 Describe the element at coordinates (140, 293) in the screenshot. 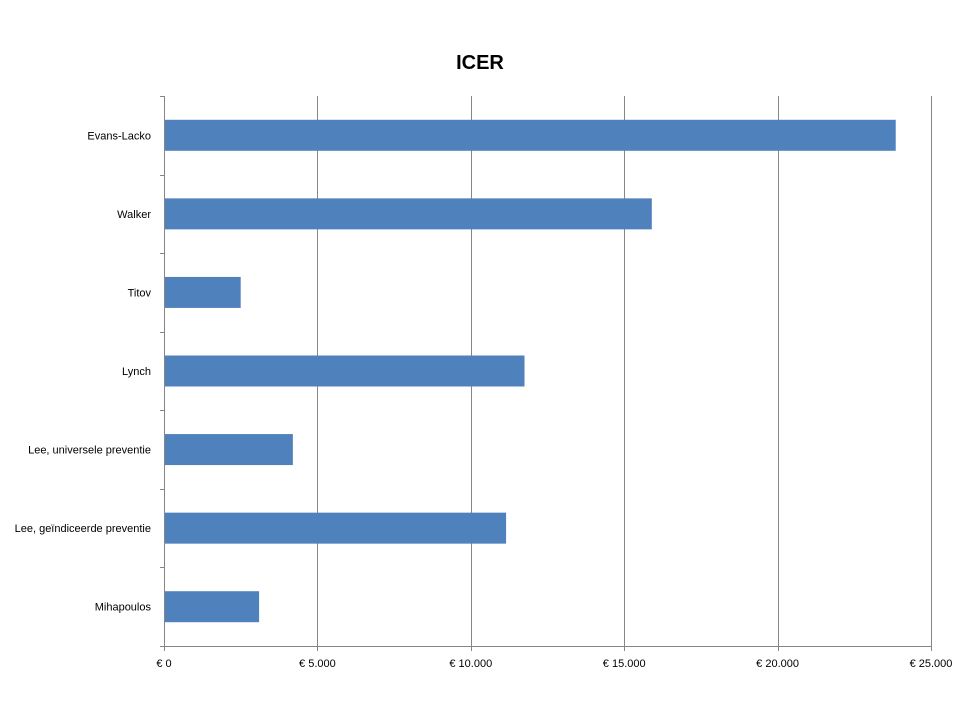

I see `category-label: Titov` at that location.